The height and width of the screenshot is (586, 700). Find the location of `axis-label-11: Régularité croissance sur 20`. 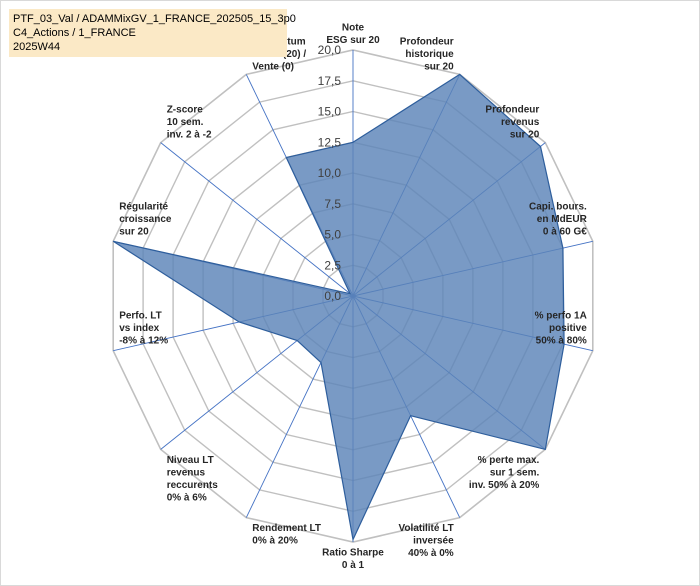

axis-label-11: Régularité croissance sur 20 is located at coordinates (145, 219).